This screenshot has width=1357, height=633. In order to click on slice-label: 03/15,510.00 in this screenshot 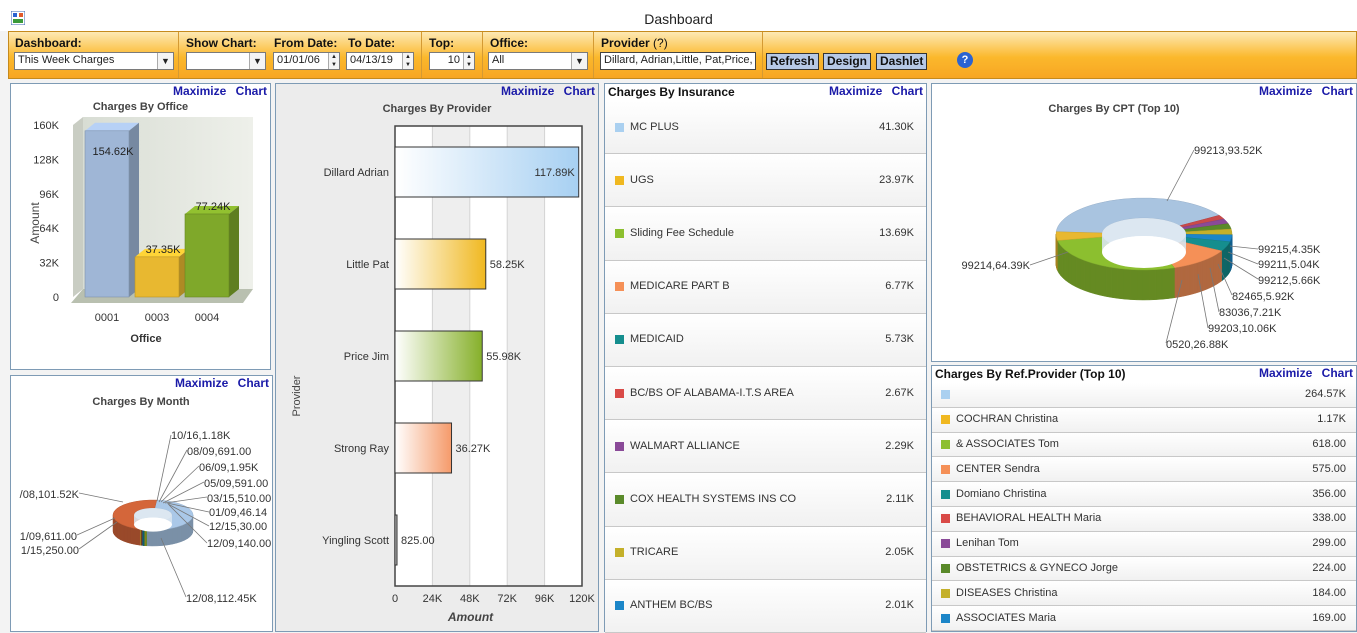, I will do `click(239, 499)`.